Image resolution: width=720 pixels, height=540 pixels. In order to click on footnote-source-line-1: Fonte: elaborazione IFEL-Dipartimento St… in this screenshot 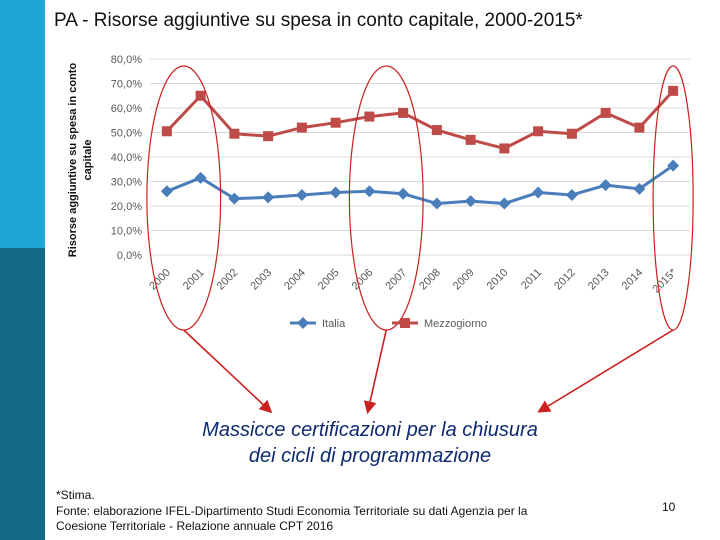, I will do `click(292, 510)`.